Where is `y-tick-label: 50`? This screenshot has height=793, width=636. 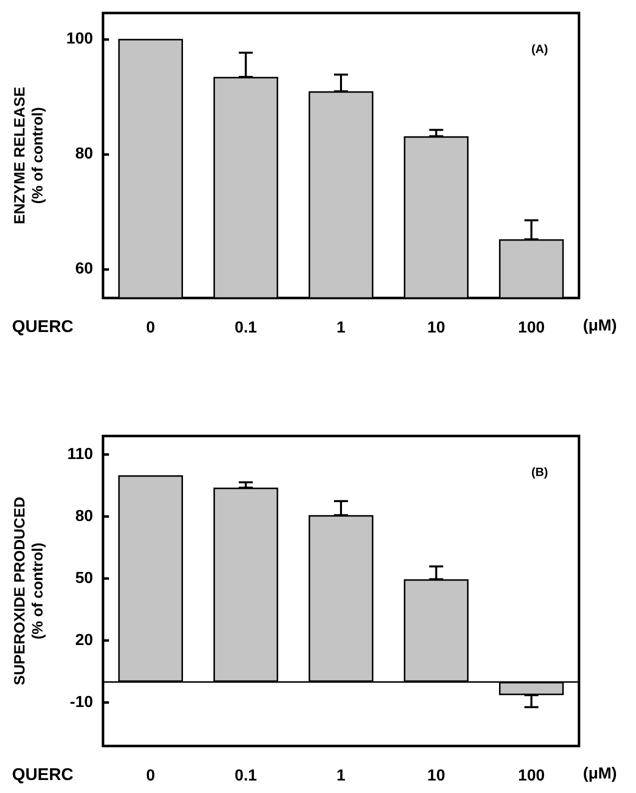 y-tick-label: 50 is located at coordinates (84, 579).